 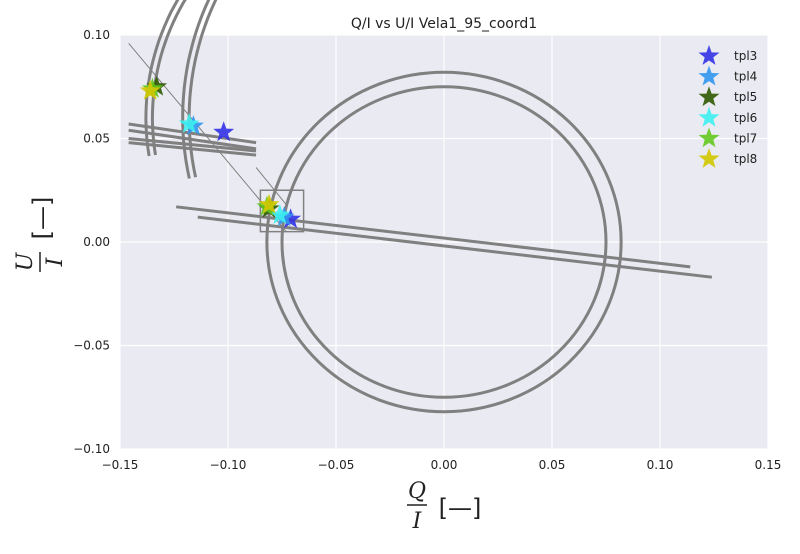 I want to click on x-label-unit: [—], so click(x=460, y=508).